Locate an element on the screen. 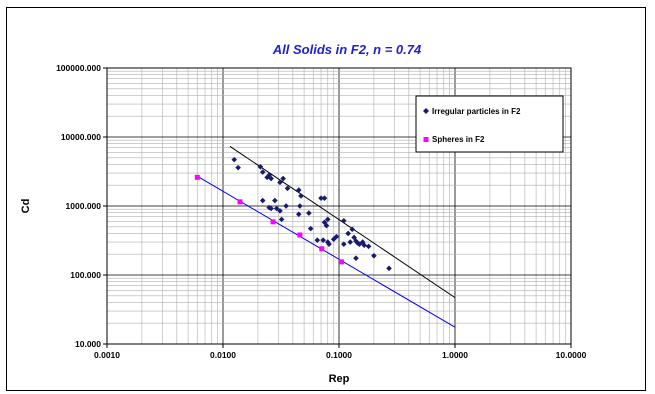  y-tick-label: 1000.000 is located at coordinates (84, 206).